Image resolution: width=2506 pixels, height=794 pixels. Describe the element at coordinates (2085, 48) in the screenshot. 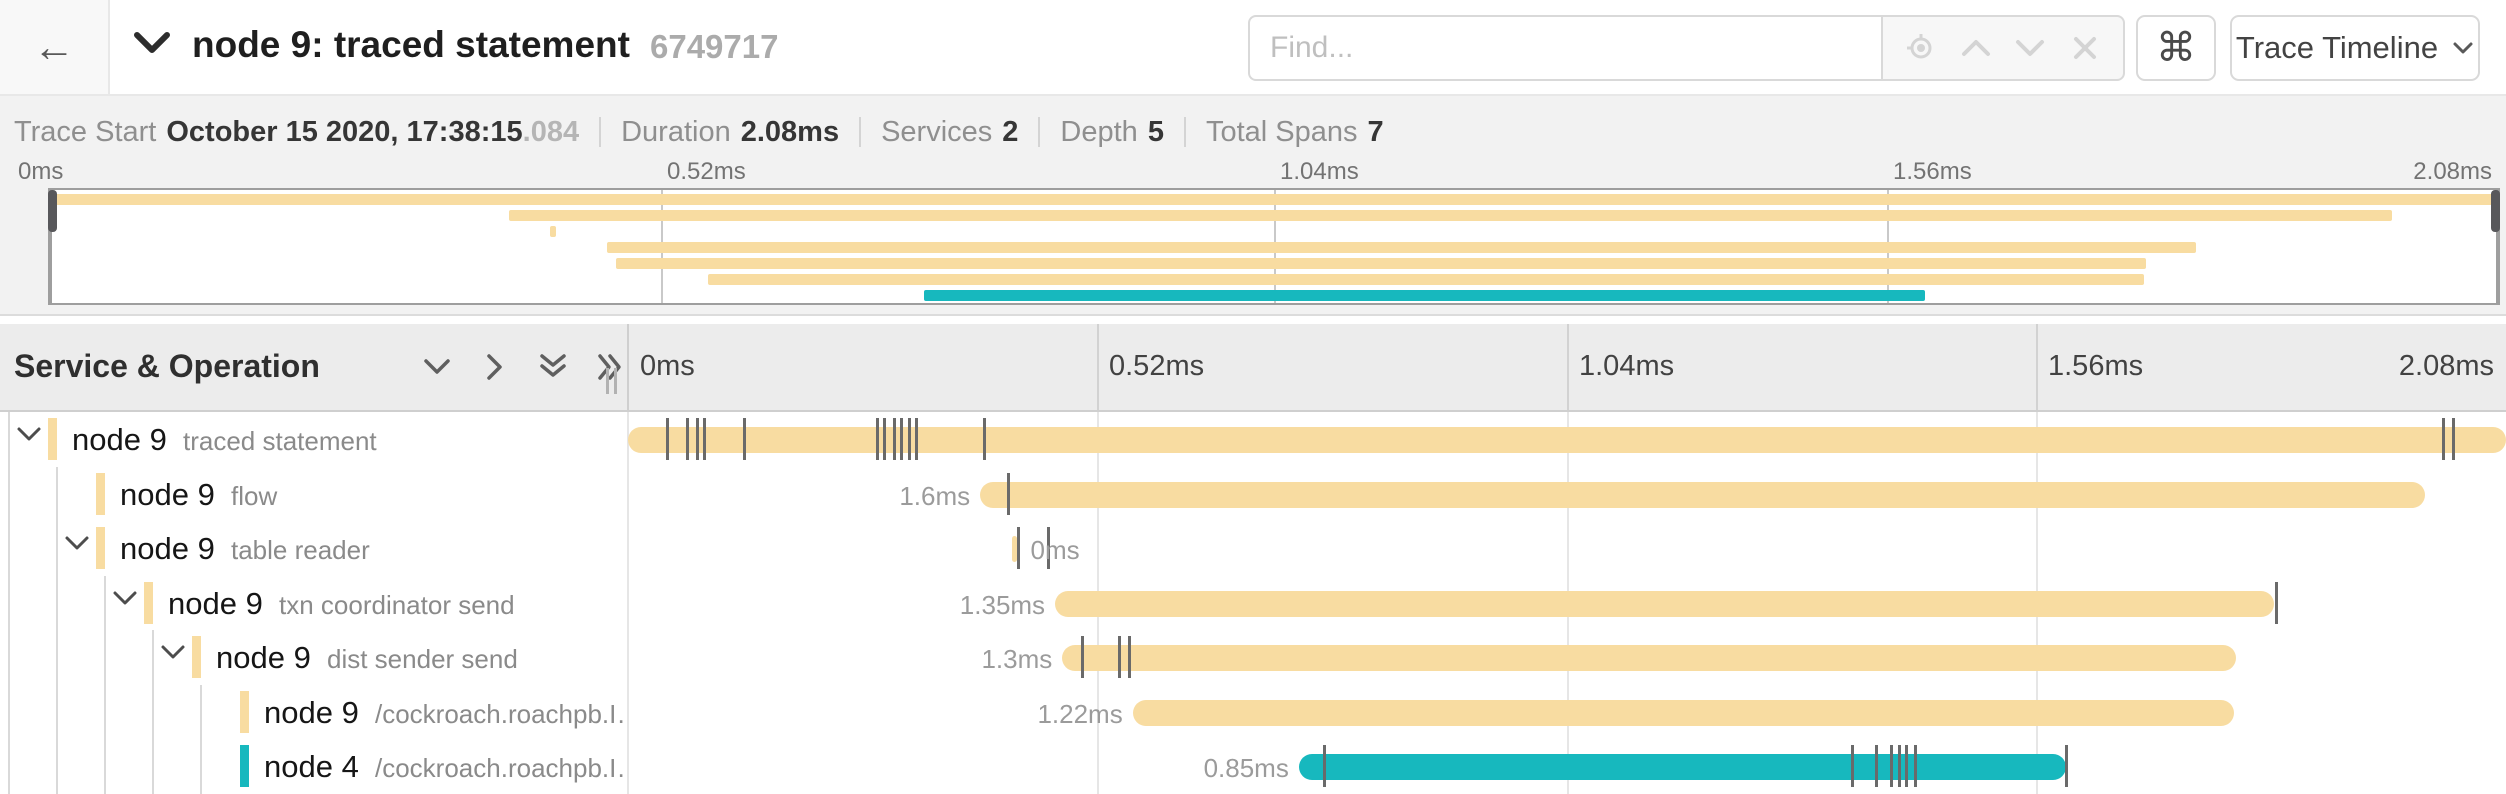

I see `clear-search-icon` at that location.